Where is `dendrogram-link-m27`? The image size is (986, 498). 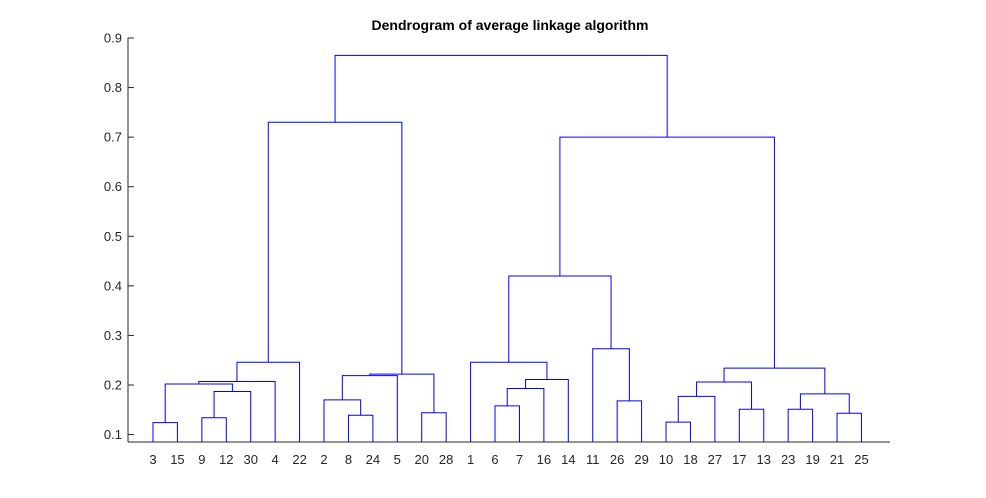
dendrogram-link-m27 is located at coordinates (774, 380).